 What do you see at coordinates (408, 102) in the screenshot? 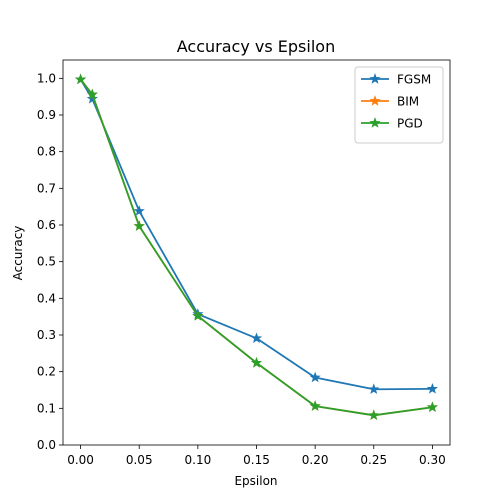
I see `legend-label: BIM` at bounding box center [408, 102].